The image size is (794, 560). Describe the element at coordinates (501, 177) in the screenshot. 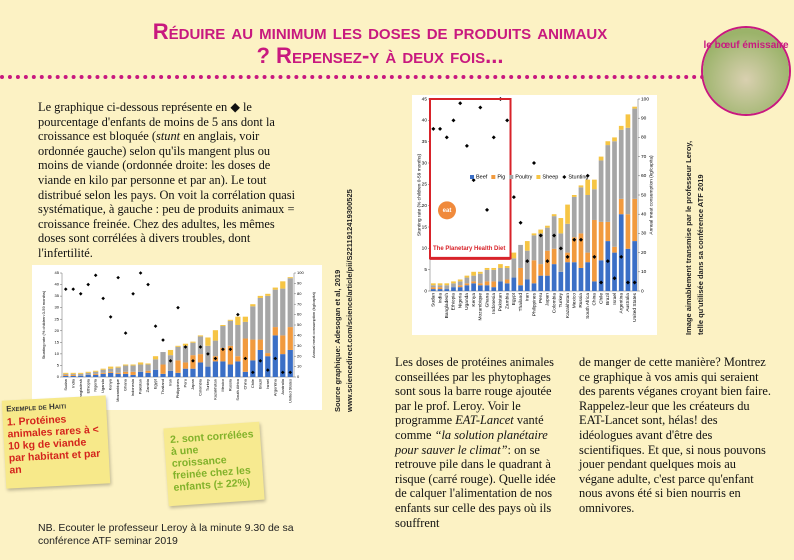

I see `legend-label: Pig` at that location.